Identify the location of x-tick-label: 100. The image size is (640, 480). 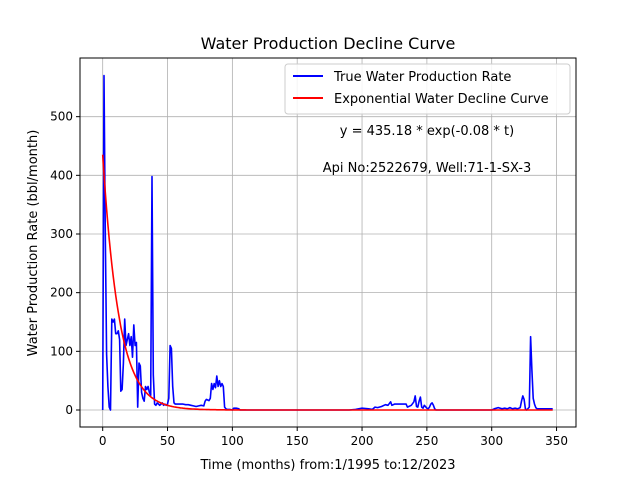
(232, 441).